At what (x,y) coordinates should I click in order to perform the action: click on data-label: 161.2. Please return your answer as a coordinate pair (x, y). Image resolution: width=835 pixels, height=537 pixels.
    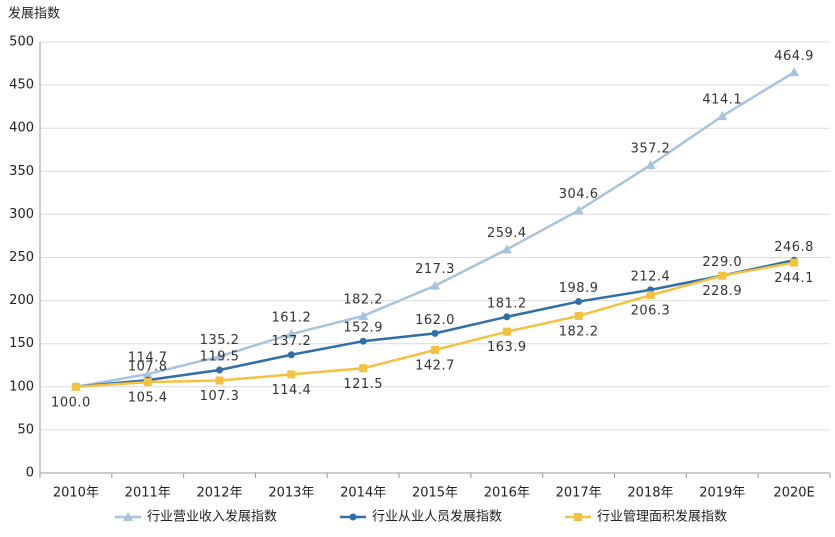
    Looking at the image, I should click on (292, 318).